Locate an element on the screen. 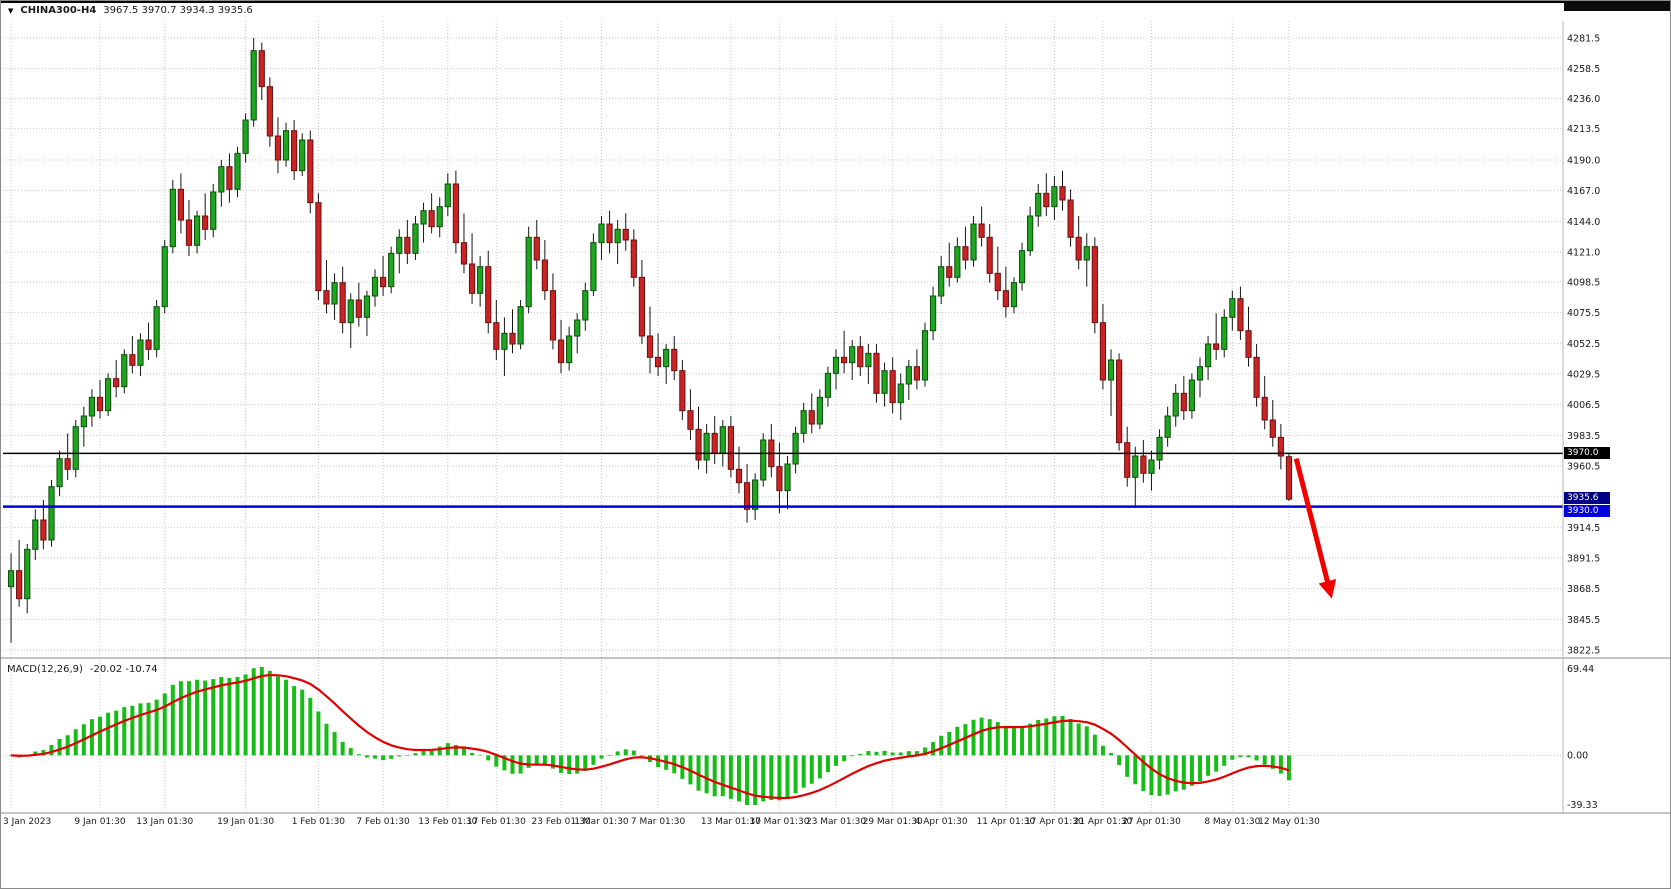  date-label: 13 Mar 01:30 is located at coordinates (731, 822).